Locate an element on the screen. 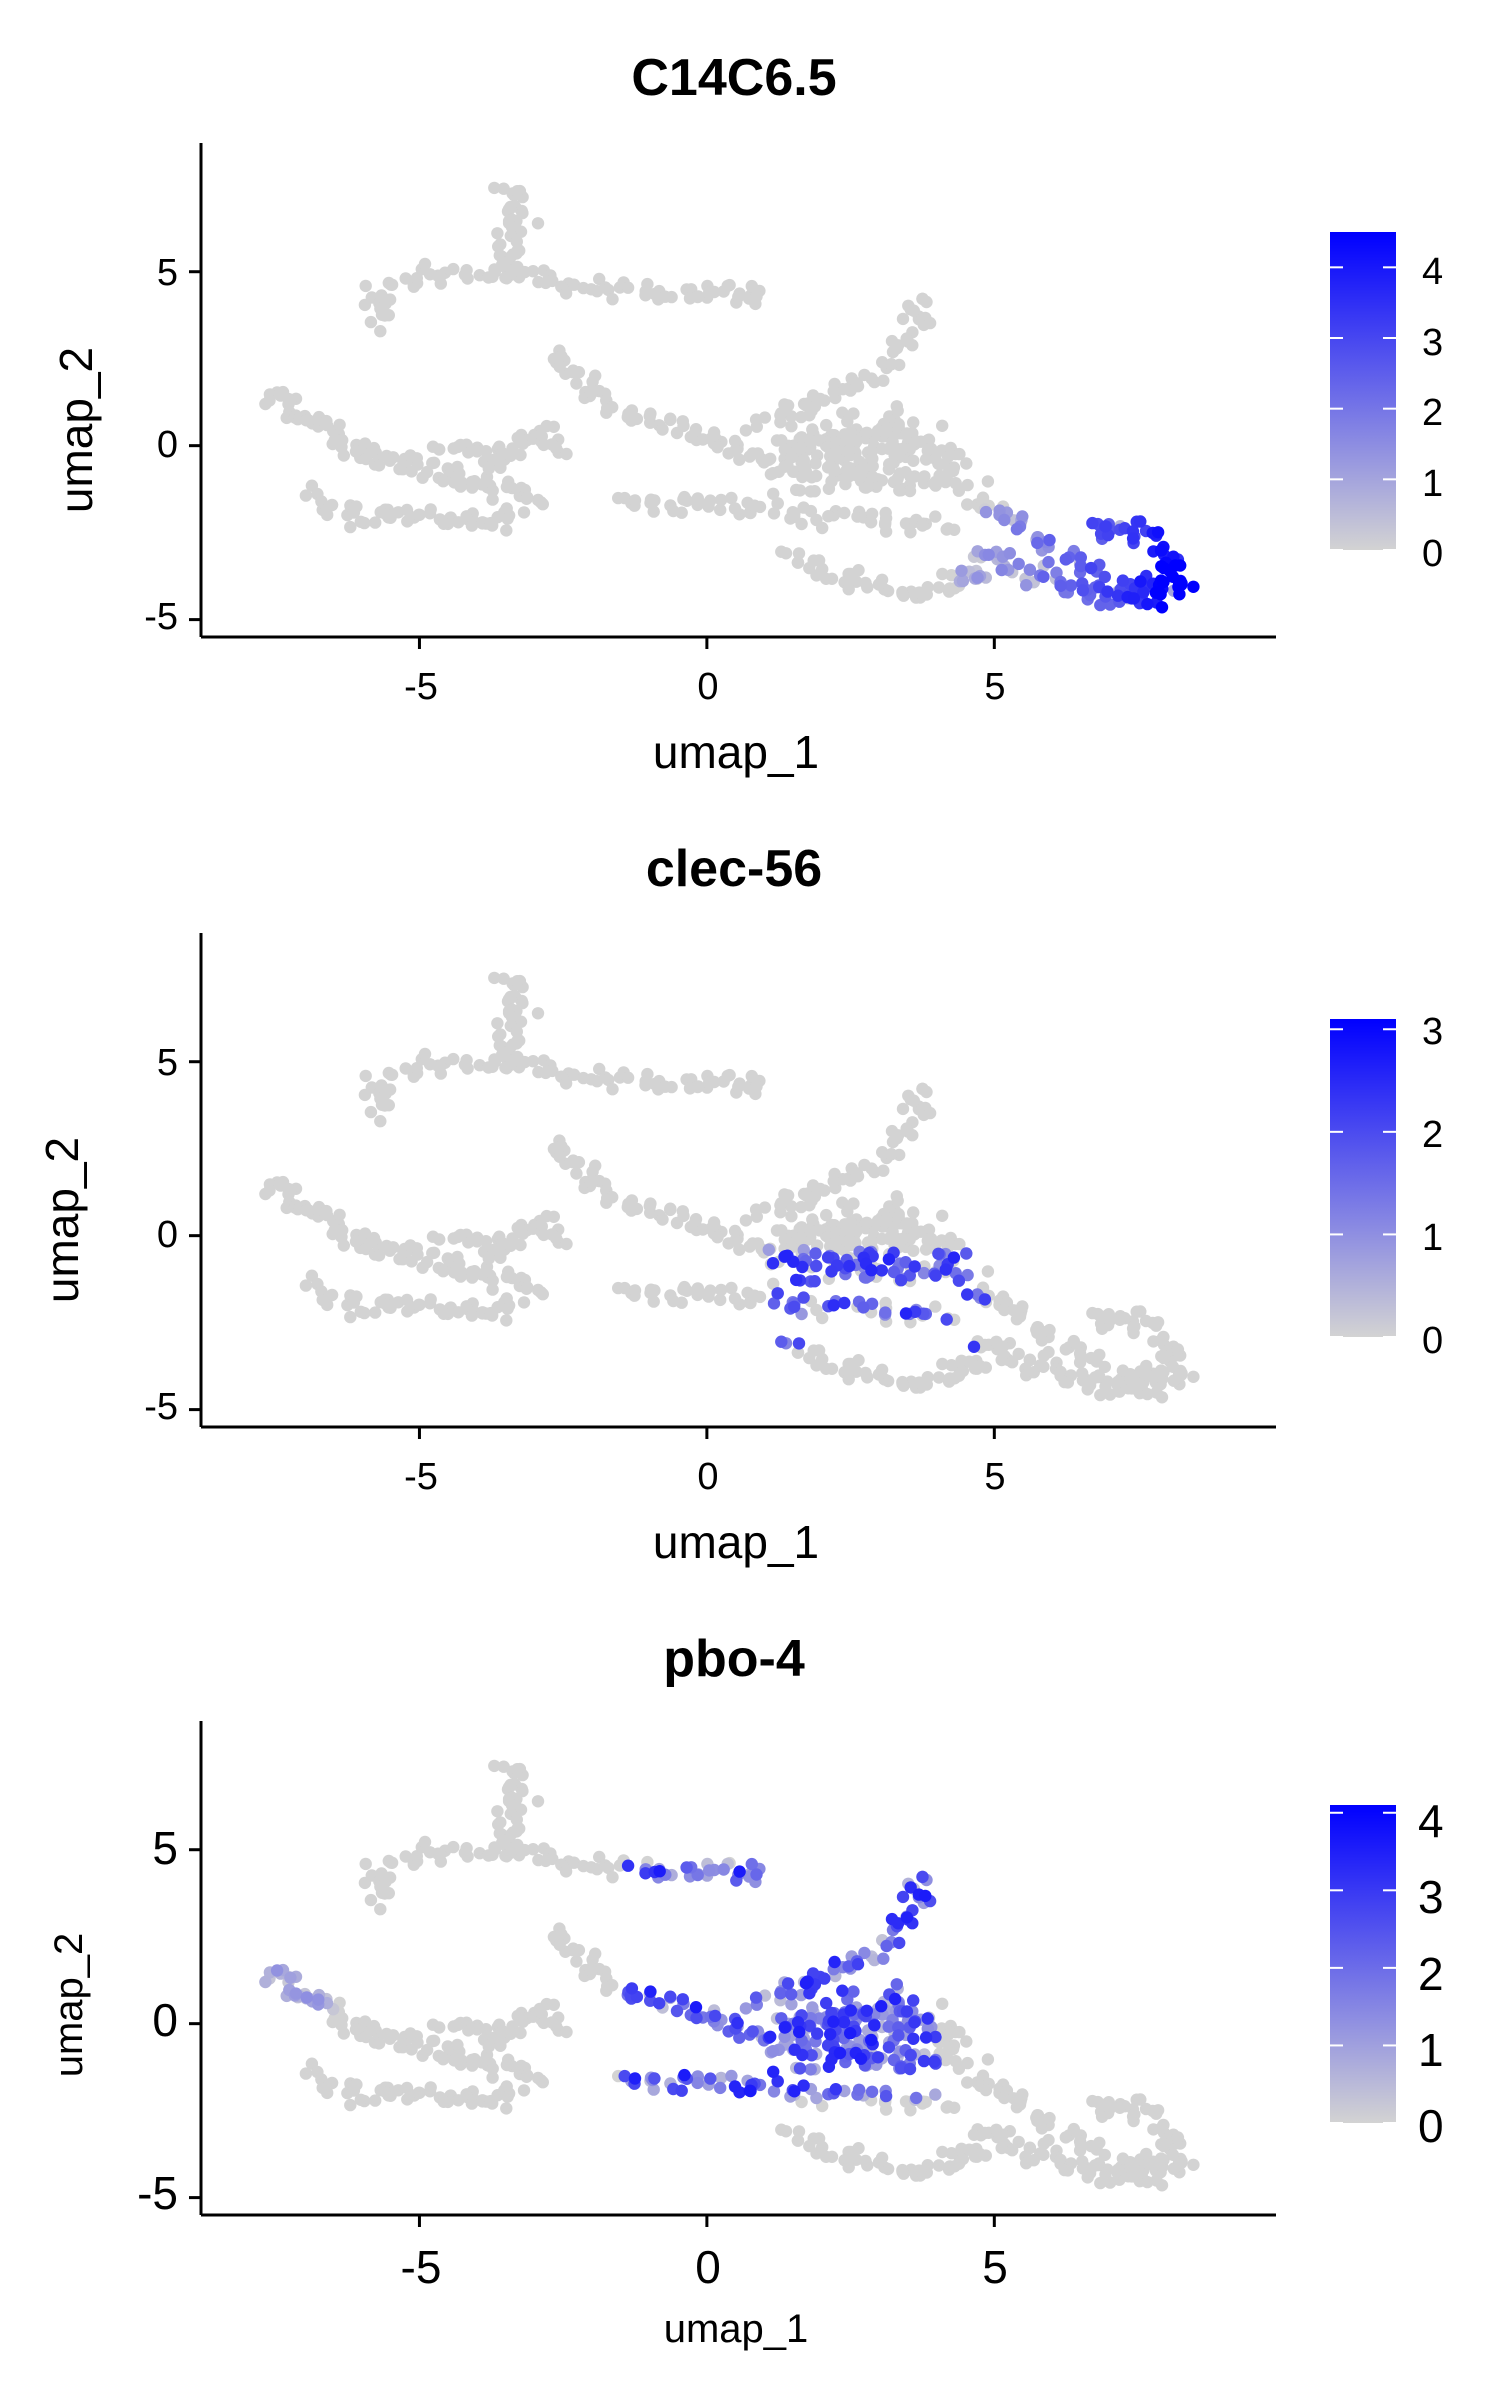  panel-2-xtick-label: -5 is located at coordinates (421, 1477).